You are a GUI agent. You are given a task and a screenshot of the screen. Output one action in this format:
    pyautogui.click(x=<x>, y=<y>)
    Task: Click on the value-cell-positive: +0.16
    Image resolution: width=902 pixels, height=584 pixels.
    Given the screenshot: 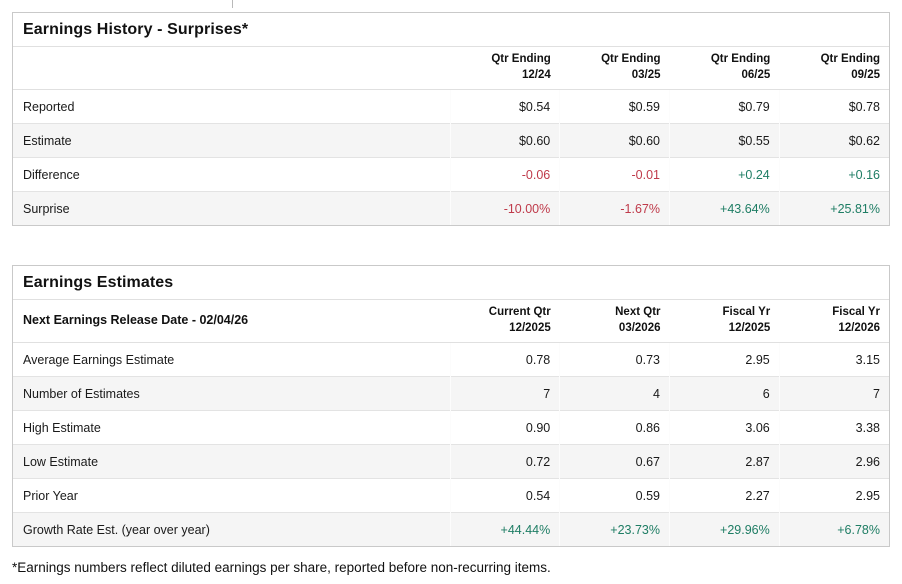 What is the action you would take?
    pyautogui.click(x=833, y=174)
    